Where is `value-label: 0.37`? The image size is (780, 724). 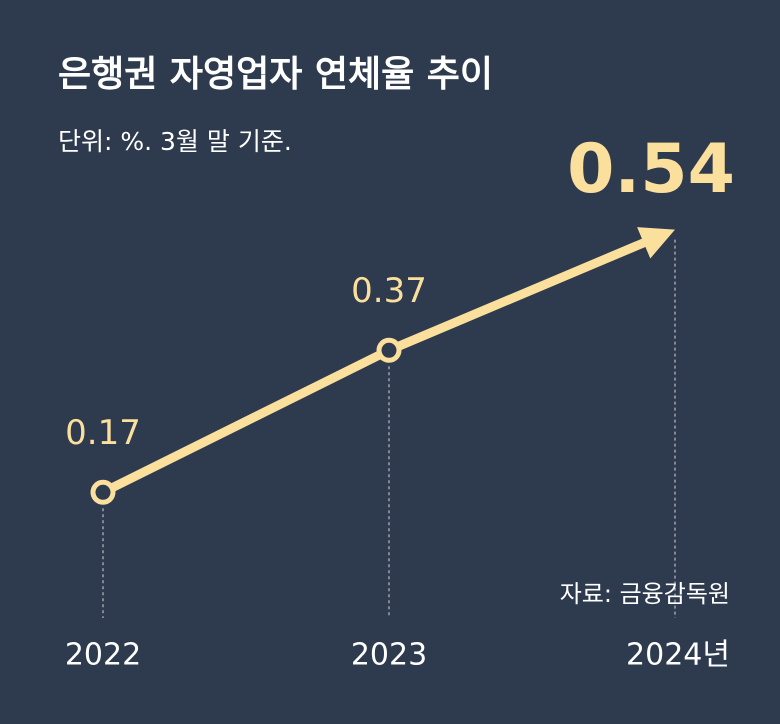 value-label: 0.37 is located at coordinates (389, 291).